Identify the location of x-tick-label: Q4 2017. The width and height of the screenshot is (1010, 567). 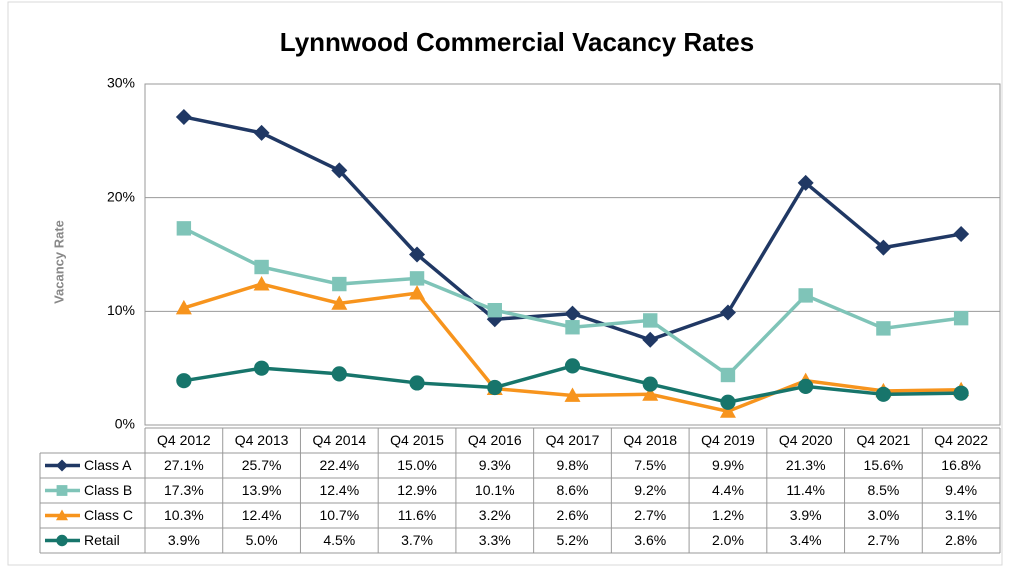
(573, 440).